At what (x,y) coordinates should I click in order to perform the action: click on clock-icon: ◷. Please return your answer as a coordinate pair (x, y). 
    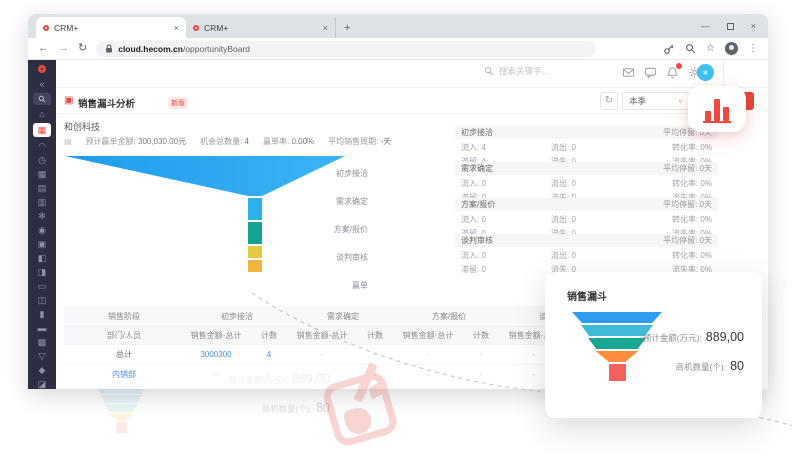
    Looking at the image, I should click on (42, 160).